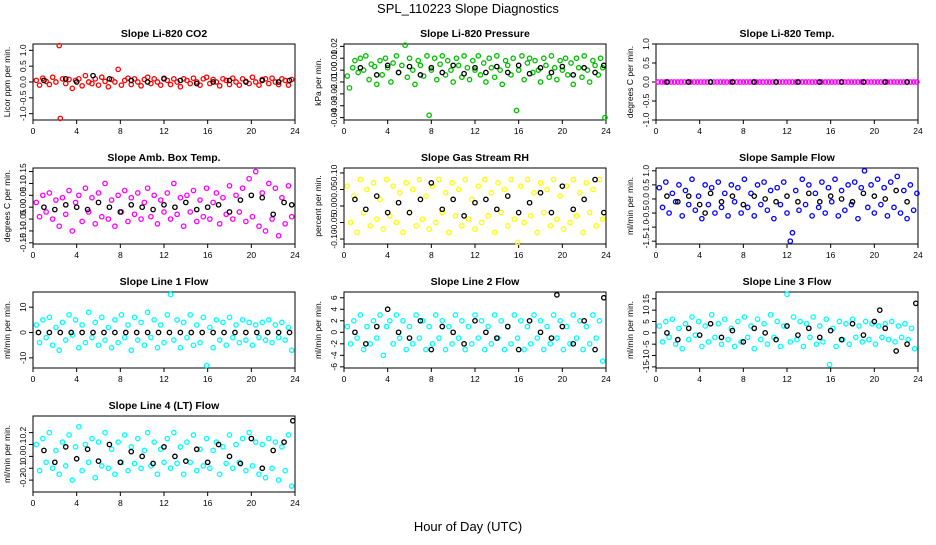  Describe the element at coordinates (7, 206) in the screenshot. I see `y-axis-label: degrees C per min.` at that location.